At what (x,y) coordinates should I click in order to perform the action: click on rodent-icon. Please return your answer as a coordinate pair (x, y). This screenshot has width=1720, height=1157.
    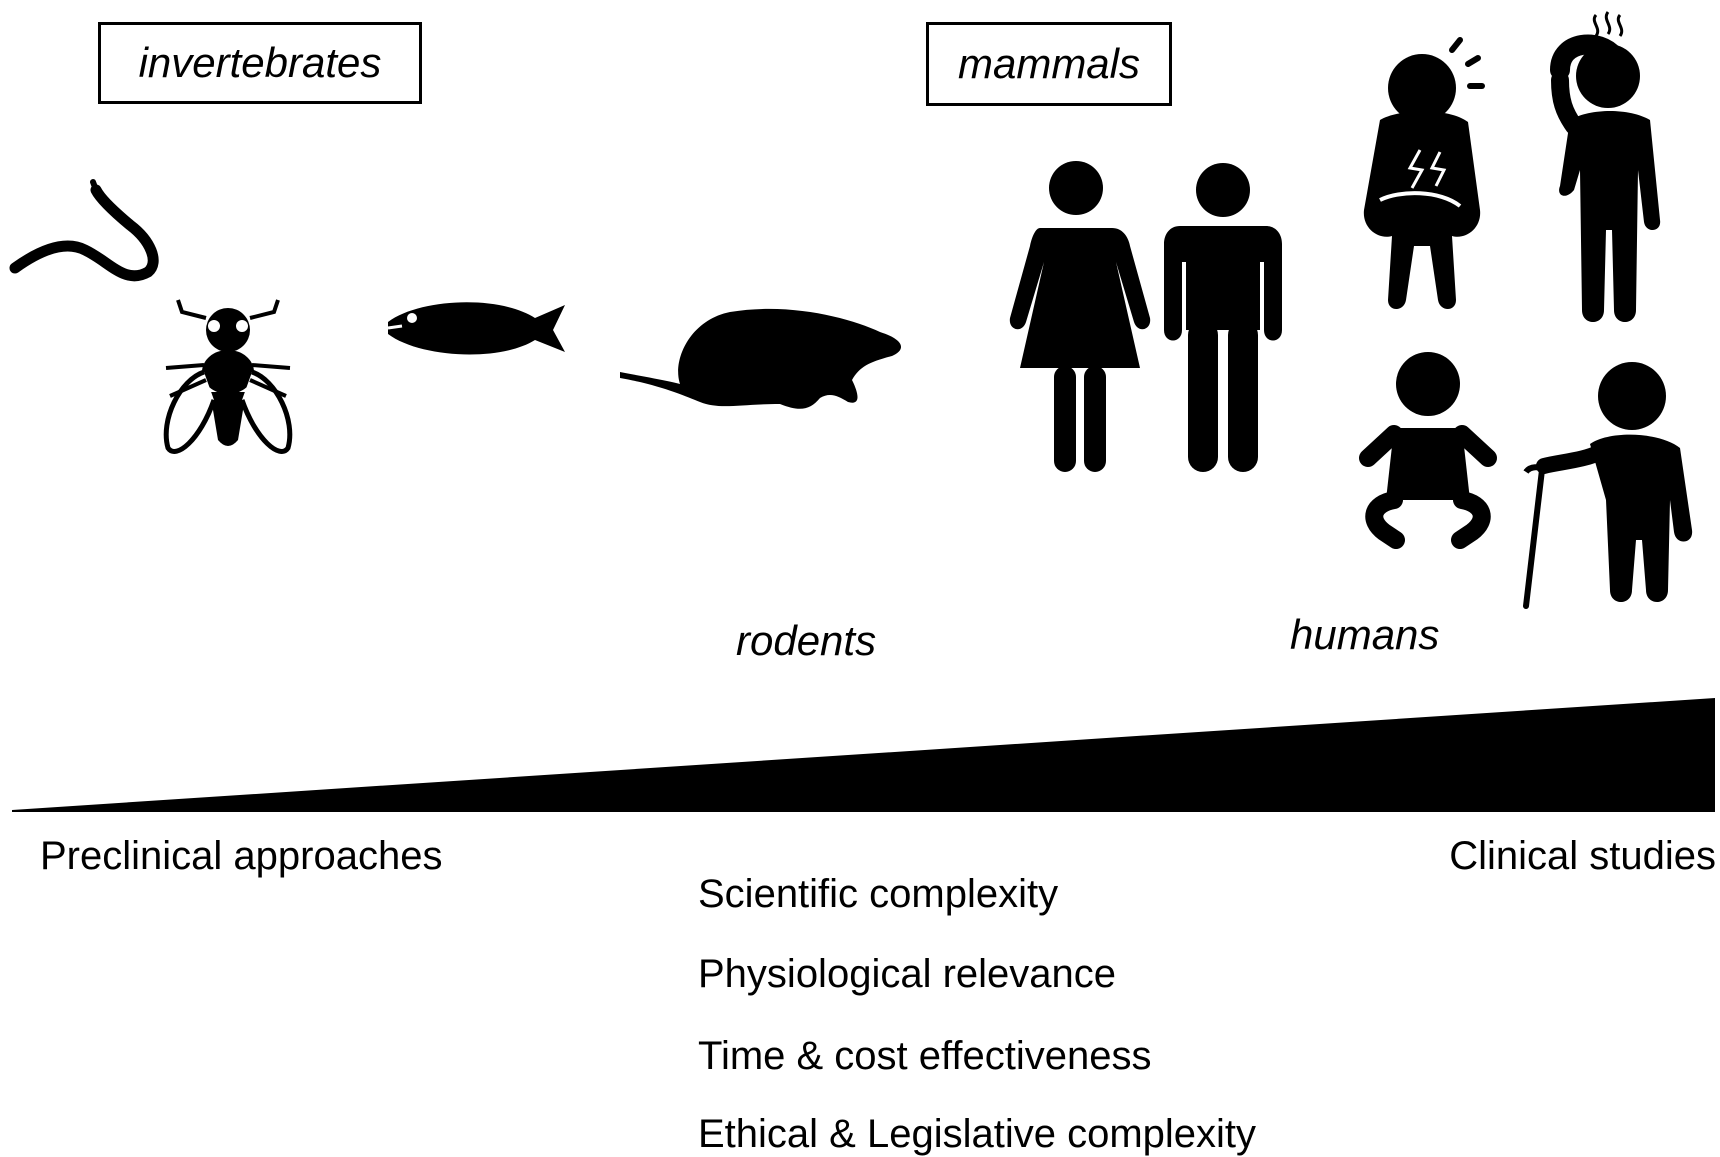
    Looking at the image, I should click on (761, 358).